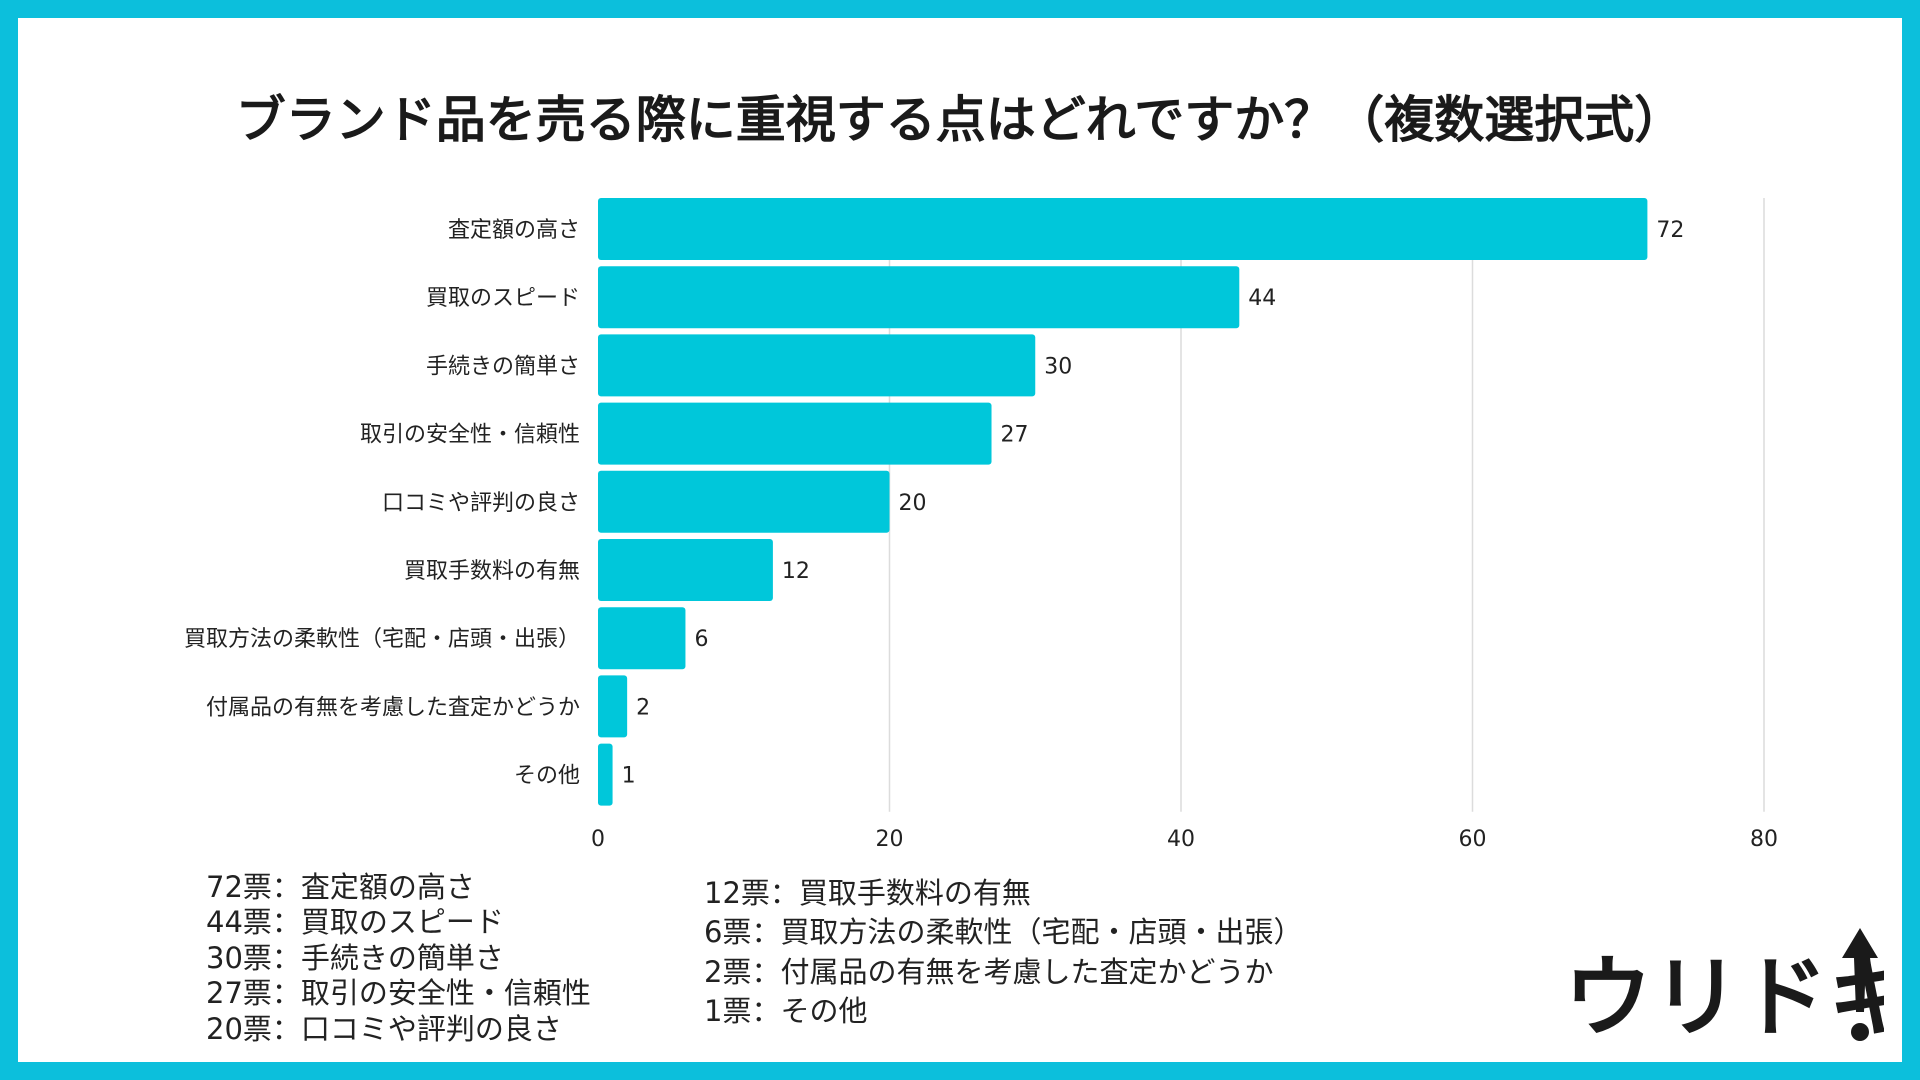 This screenshot has height=1080, width=1920. Describe the element at coordinates (470, 435) in the screenshot. I see `category-label: 取引の安全性・信頼性` at that location.